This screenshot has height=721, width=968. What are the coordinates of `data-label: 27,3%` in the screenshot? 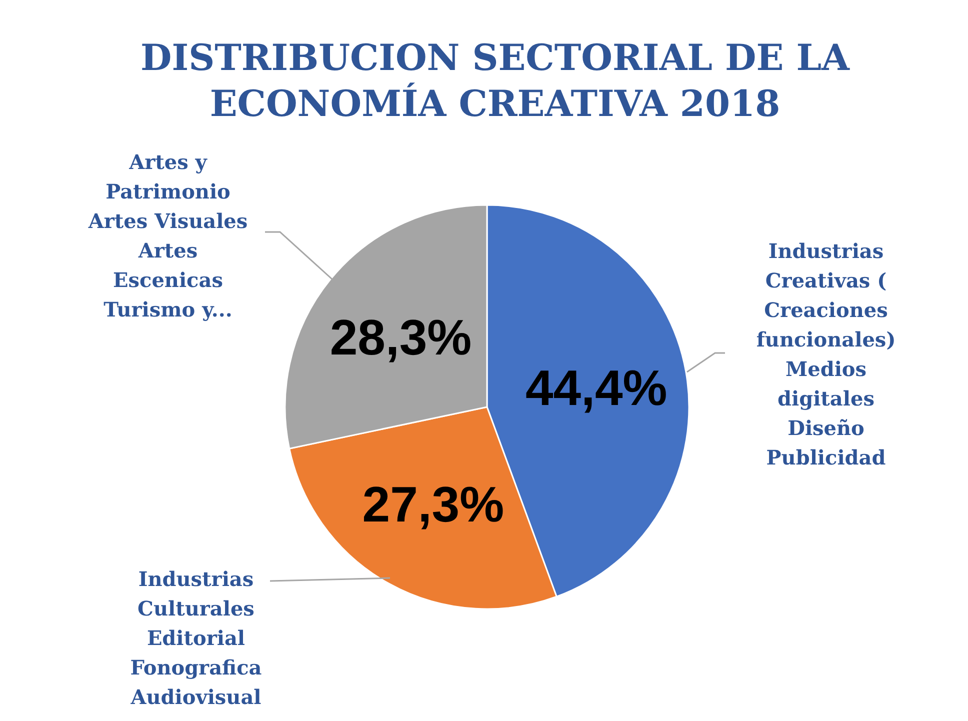 It's located at (433, 504).